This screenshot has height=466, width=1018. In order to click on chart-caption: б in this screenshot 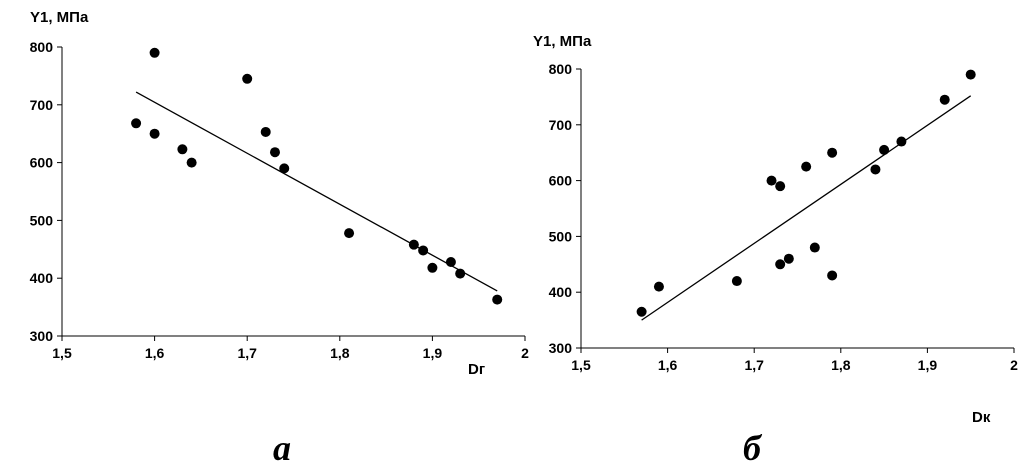, I will do `click(753, 447)`.